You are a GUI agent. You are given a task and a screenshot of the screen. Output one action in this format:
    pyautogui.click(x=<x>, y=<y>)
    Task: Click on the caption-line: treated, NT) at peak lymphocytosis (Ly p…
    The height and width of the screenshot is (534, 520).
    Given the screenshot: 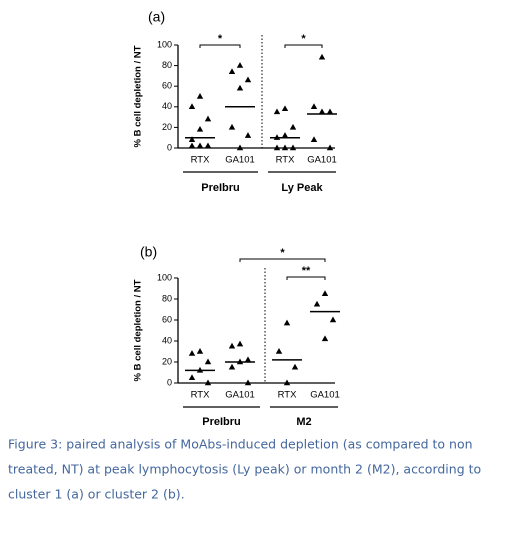 What is the action you would take?
    pyautogui.click(x=244, y=469)
    